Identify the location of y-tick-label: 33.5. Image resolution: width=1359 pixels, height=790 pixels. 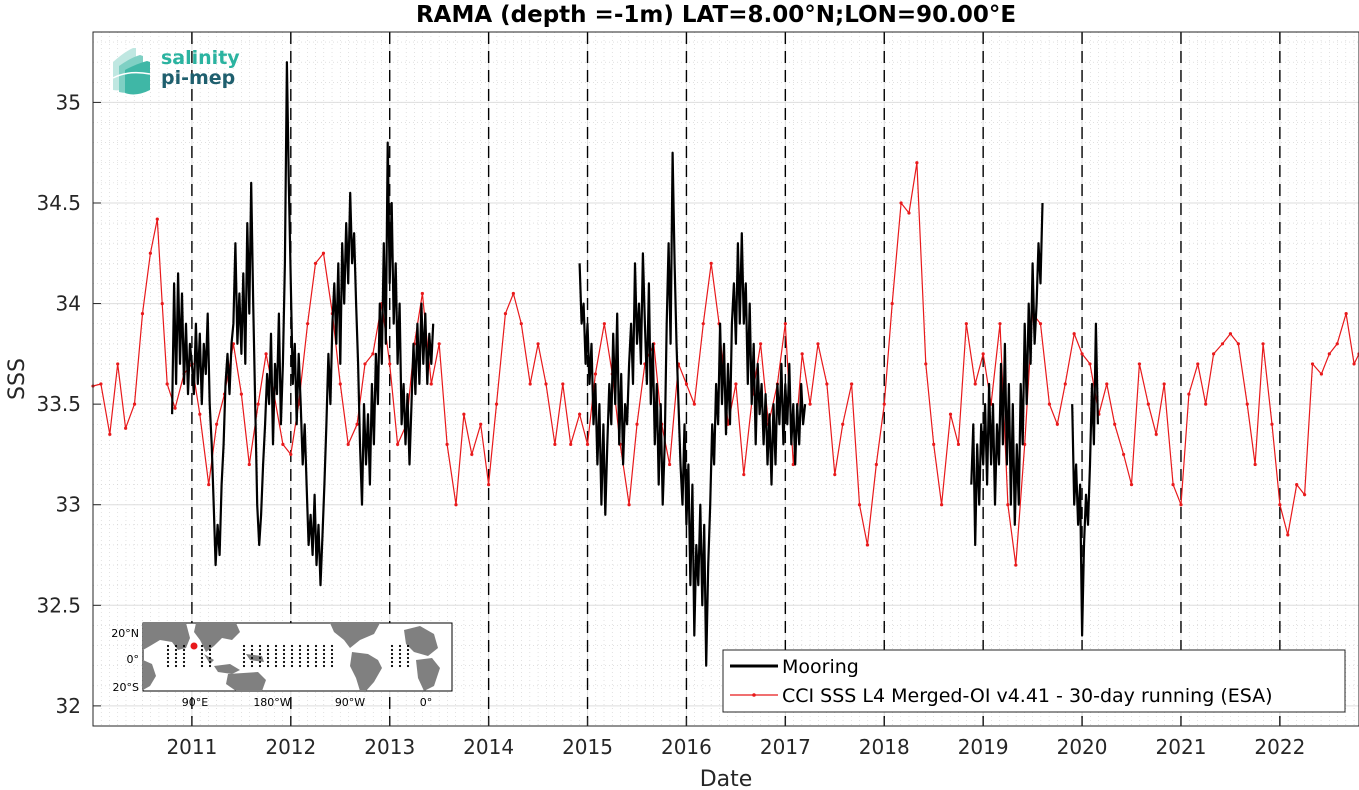
(58, 404).